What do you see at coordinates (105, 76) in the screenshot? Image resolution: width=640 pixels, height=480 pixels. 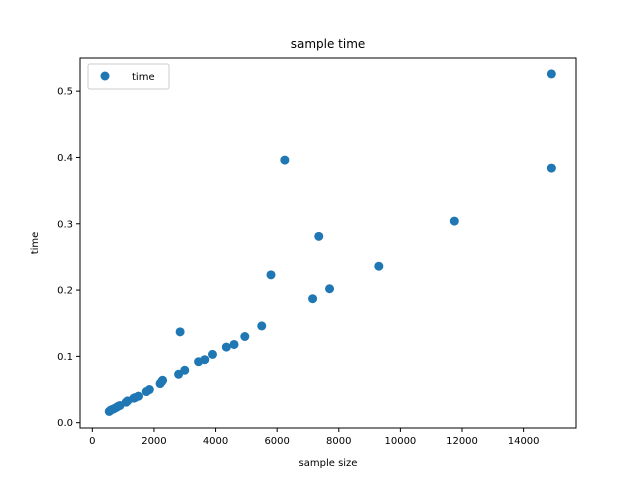 I see `legend-marker` at bounding box center [105, 76].